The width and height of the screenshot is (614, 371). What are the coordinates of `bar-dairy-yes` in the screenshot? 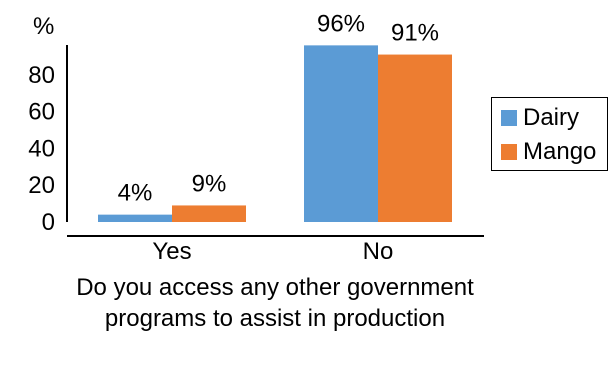 It's located at (135, 218).